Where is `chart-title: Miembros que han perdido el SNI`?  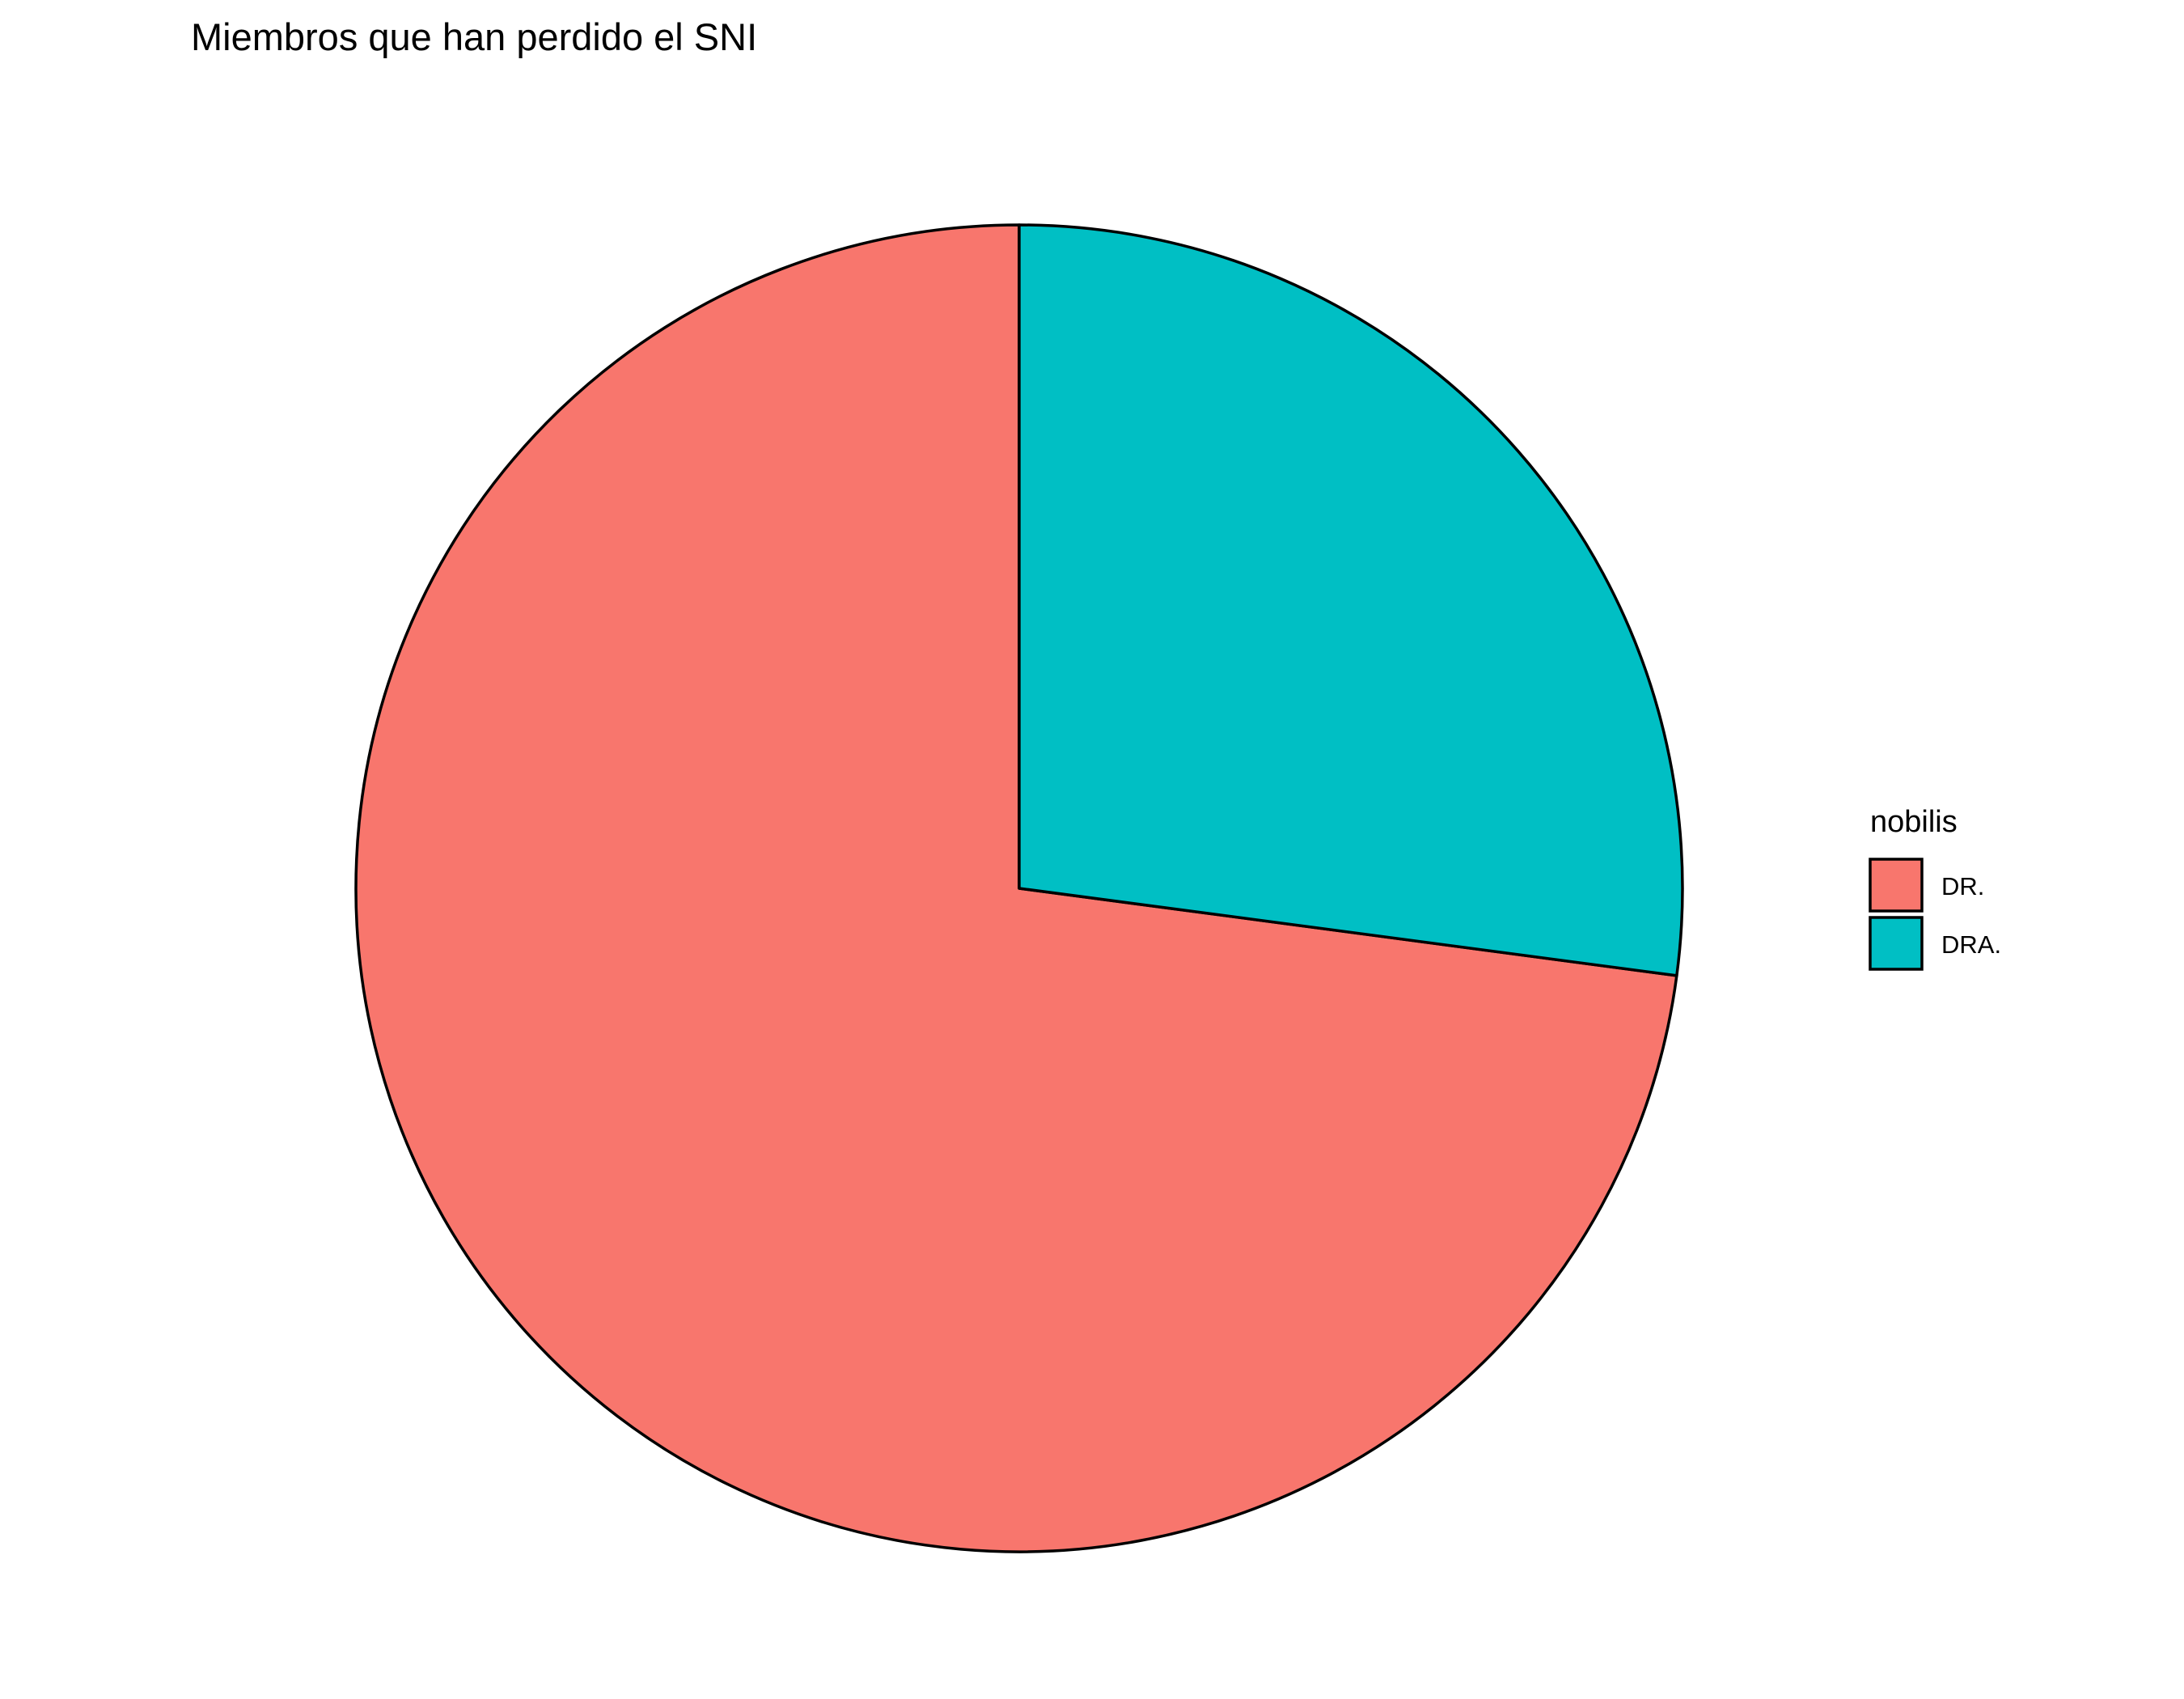
chart-title: Miembros que han perdido el SNI is located at coordinates (474, 36).